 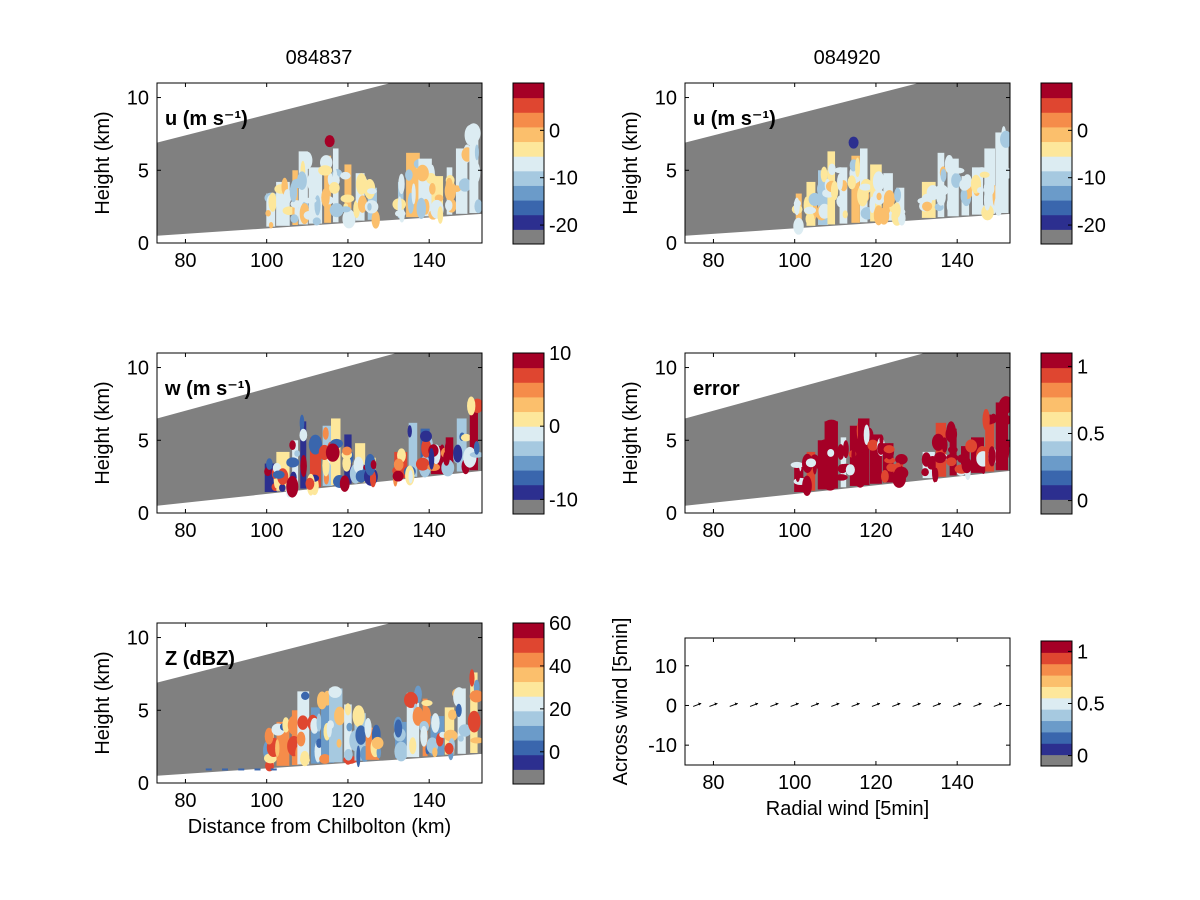 What do you see at coordinates (563, 179) in the screenshot?
I see `colorbar-tick-label: -10` at bounding box center [563, 179].